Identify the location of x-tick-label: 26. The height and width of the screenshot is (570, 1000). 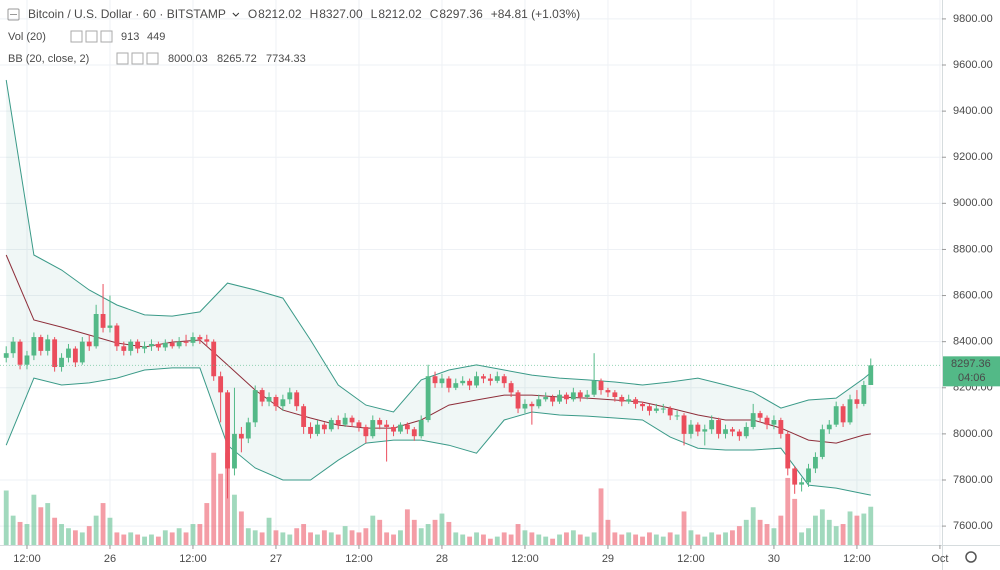
(110, 559).